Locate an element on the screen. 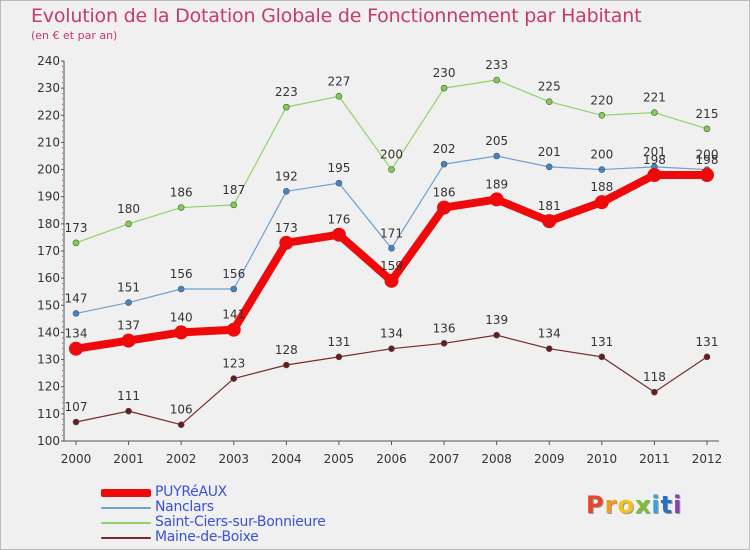 The image size is (750, 550). logo-letter: r is located at coordinates (611, 505).